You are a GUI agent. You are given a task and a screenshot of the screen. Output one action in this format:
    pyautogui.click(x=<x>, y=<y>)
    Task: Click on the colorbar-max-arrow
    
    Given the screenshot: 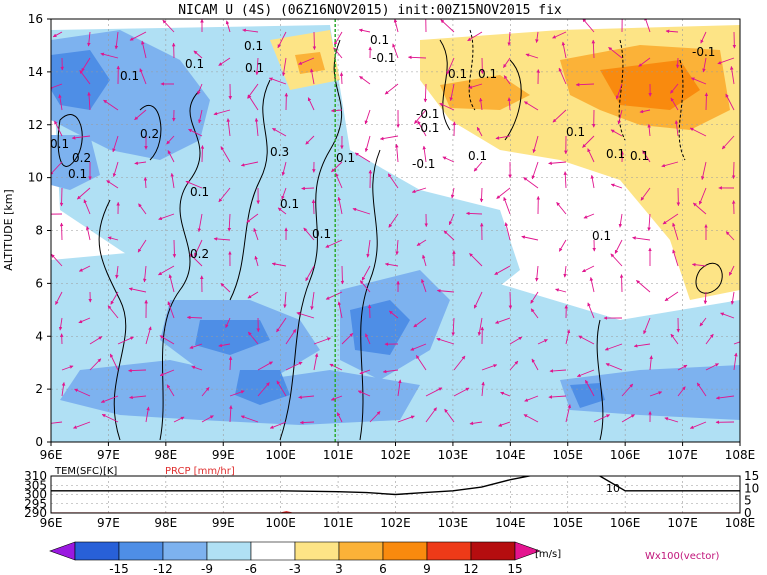 What is the action you would take?
    pyautogui.click(x=527, y=551)
    